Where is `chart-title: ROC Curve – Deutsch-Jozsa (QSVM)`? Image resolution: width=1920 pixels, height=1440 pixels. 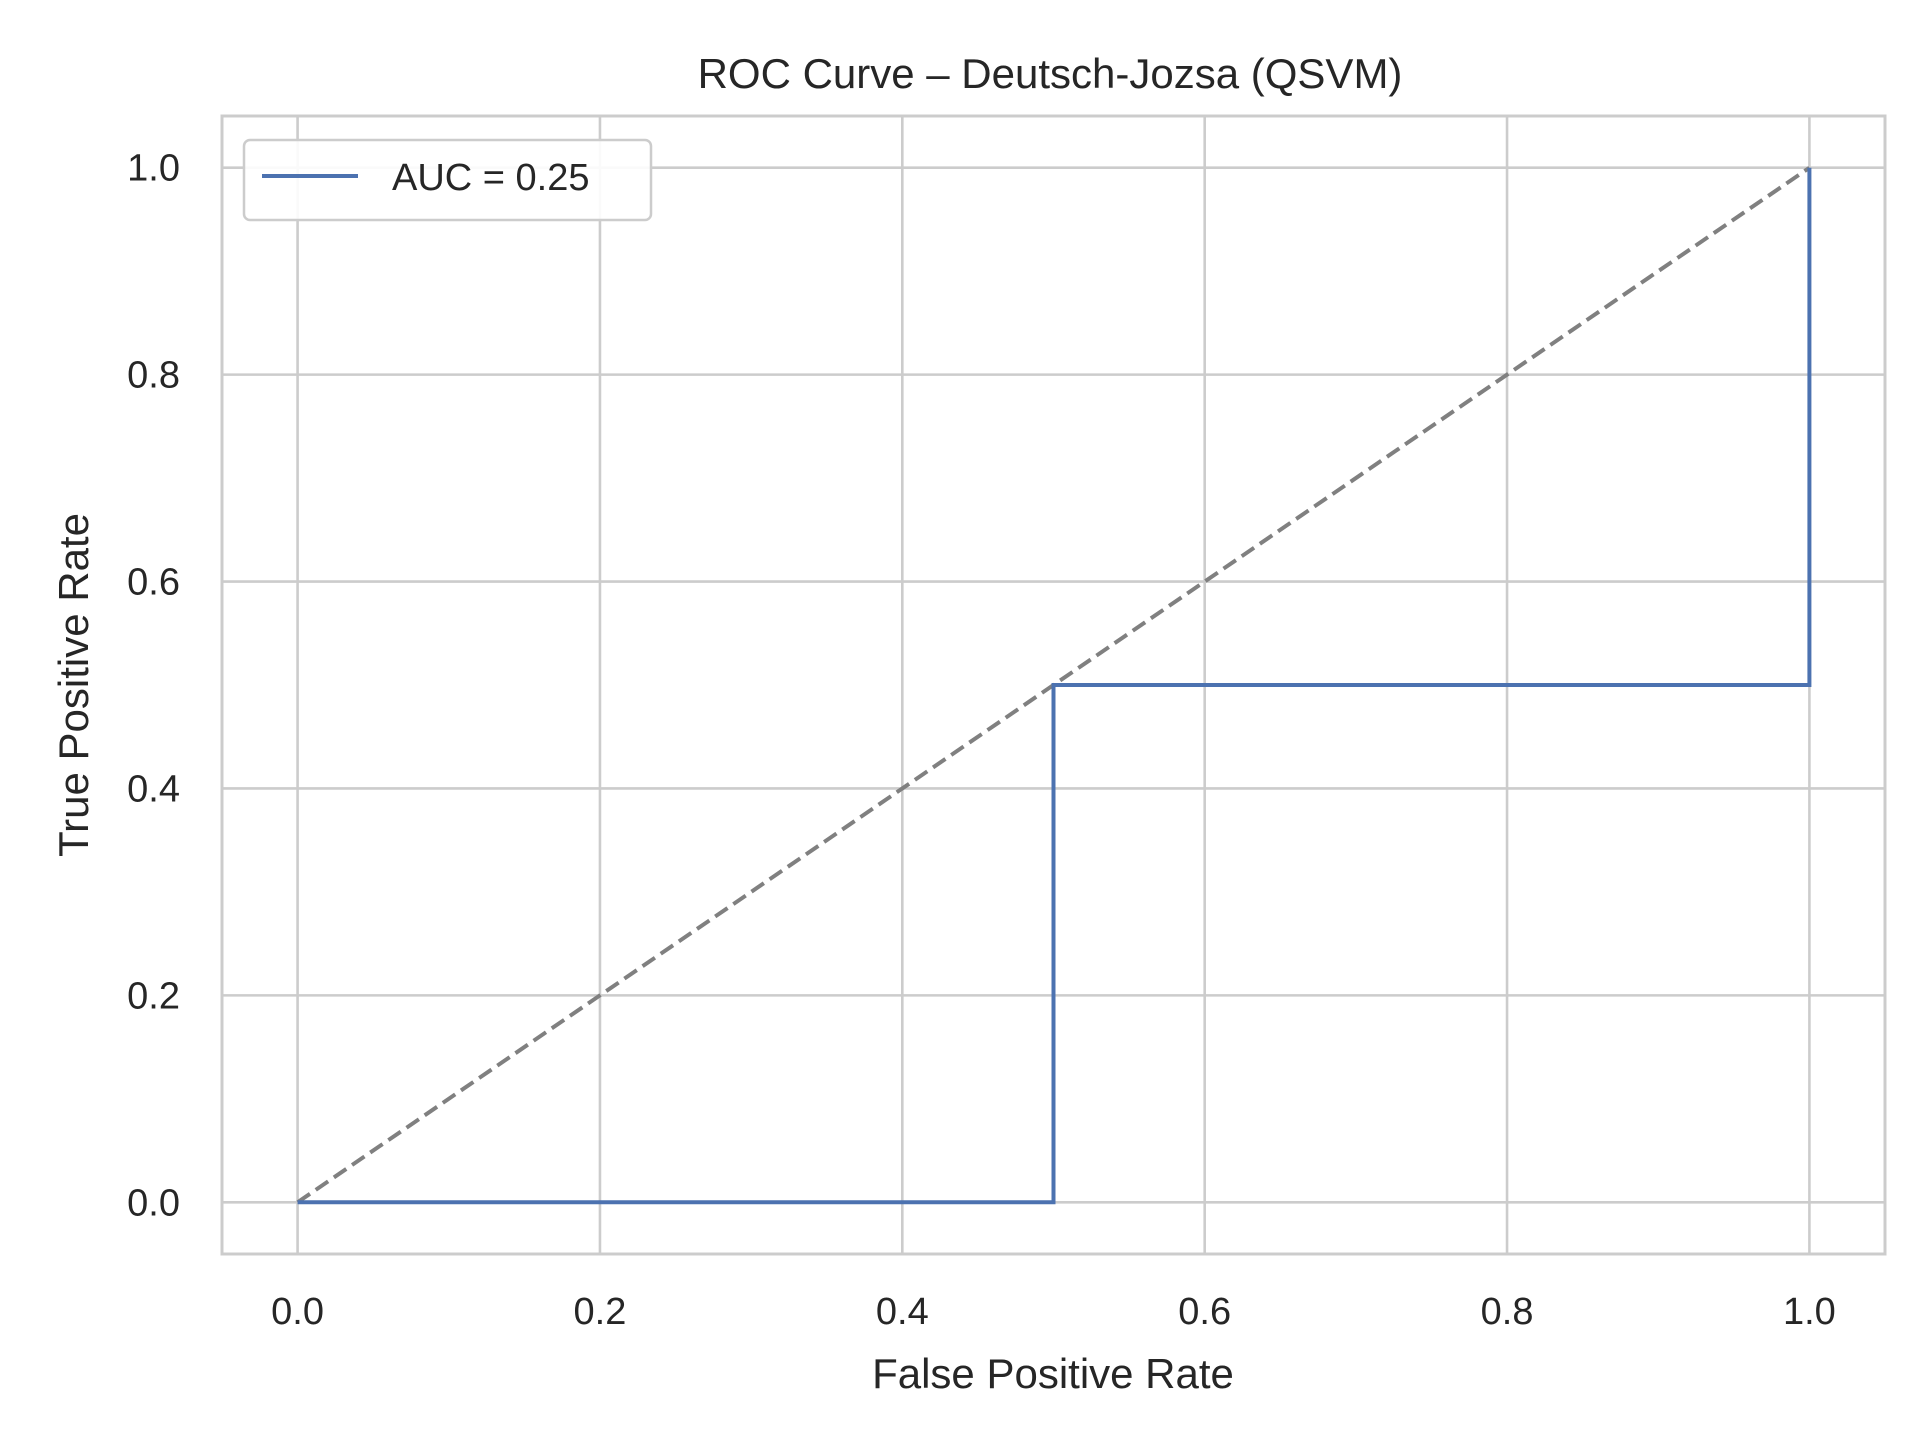 chart-title: ROC Curve – Deutsch-Jozsa (QSVM) is located at coordinates (1050, 73).